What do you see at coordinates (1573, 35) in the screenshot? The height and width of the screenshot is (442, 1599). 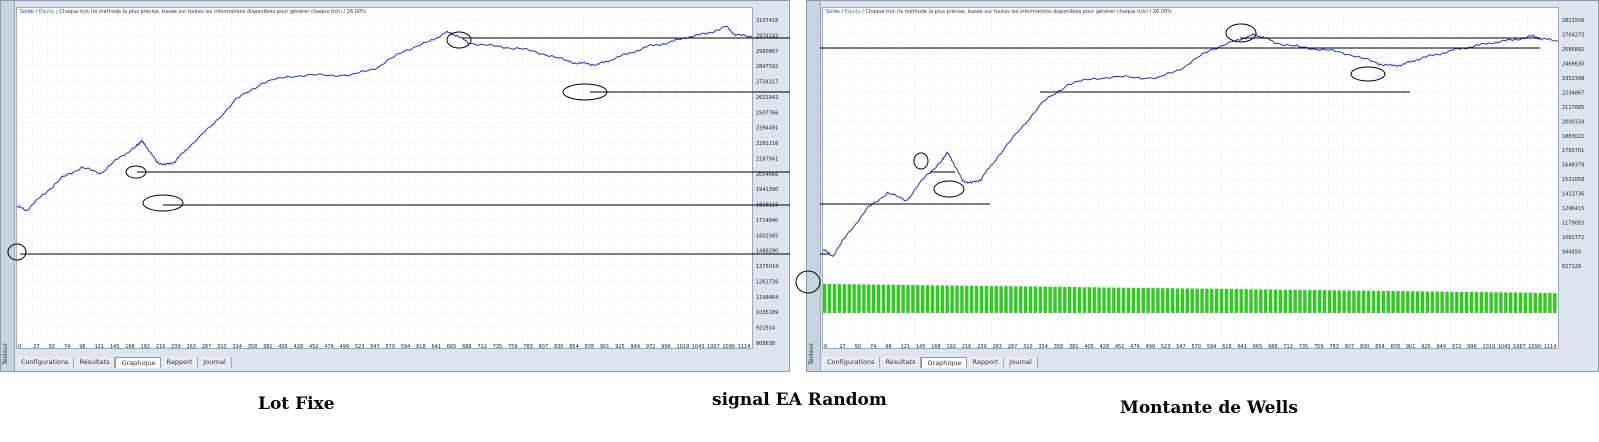 I see `y-tick-label: 2704273` at bounding box center [1573, 35].